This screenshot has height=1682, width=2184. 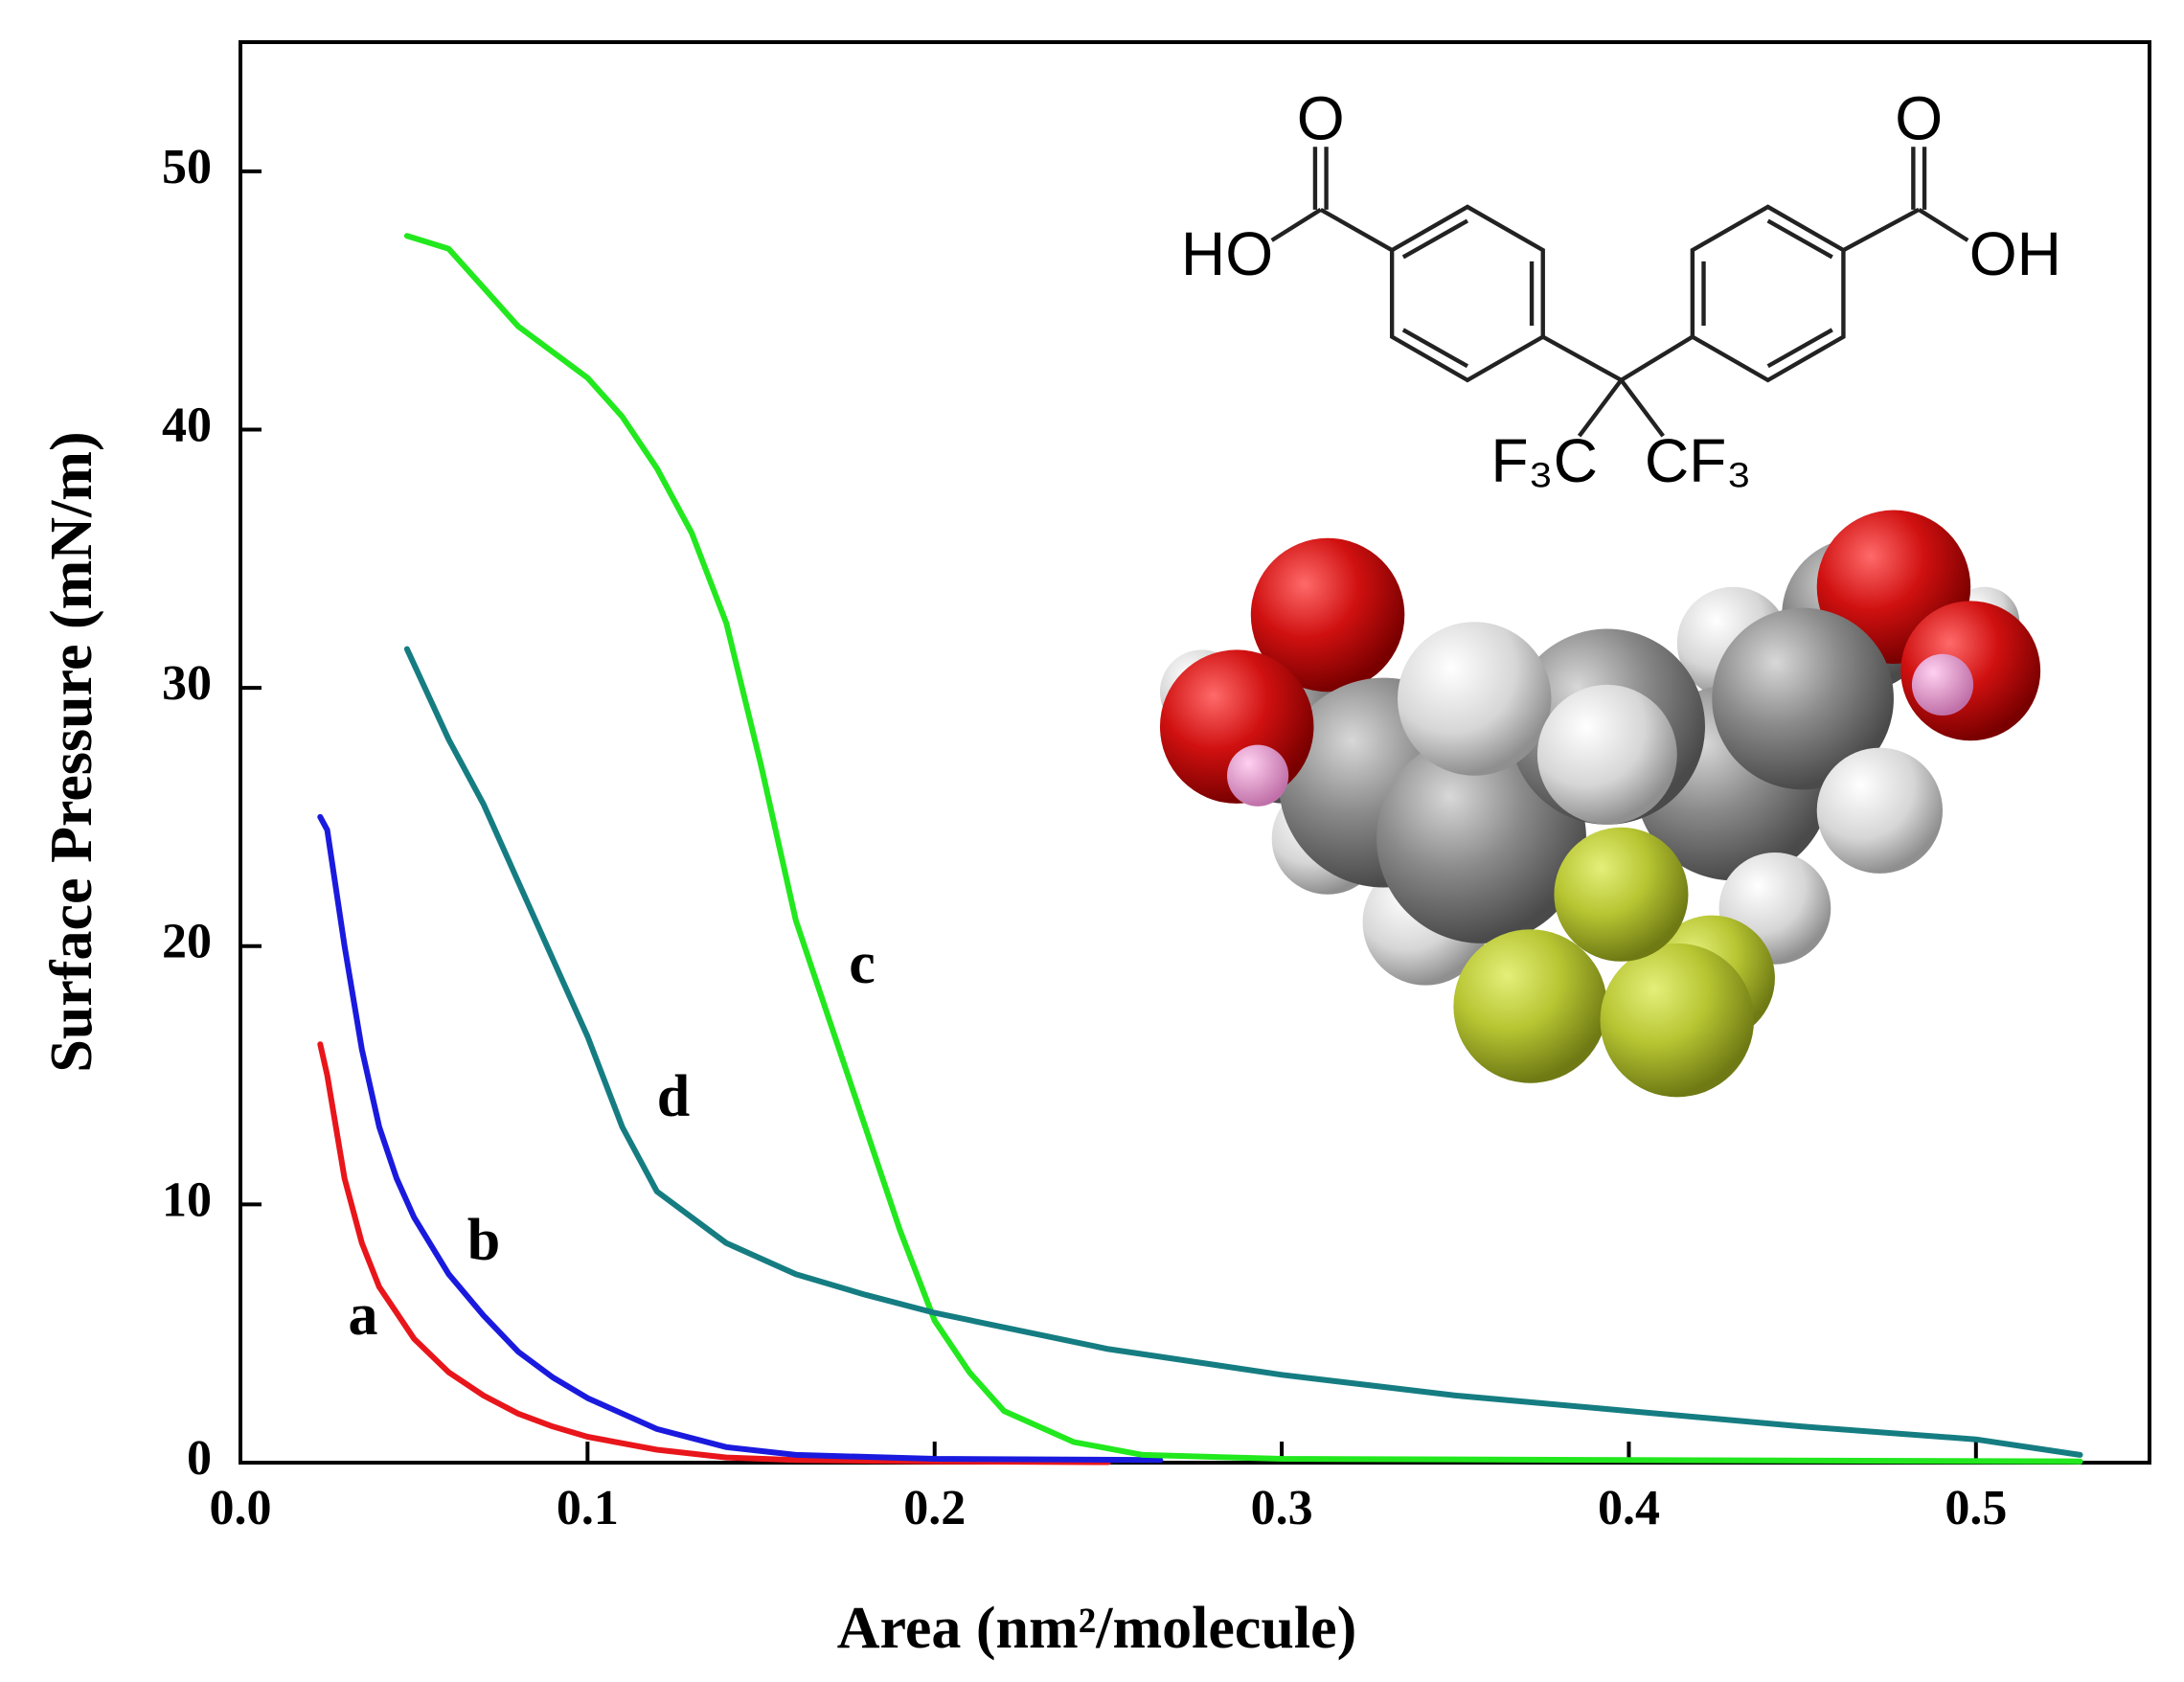 What do you see at coordinates (363, 1315) in the screenshot?
I see `curve-label: a` at bounding box center [363, 1315].